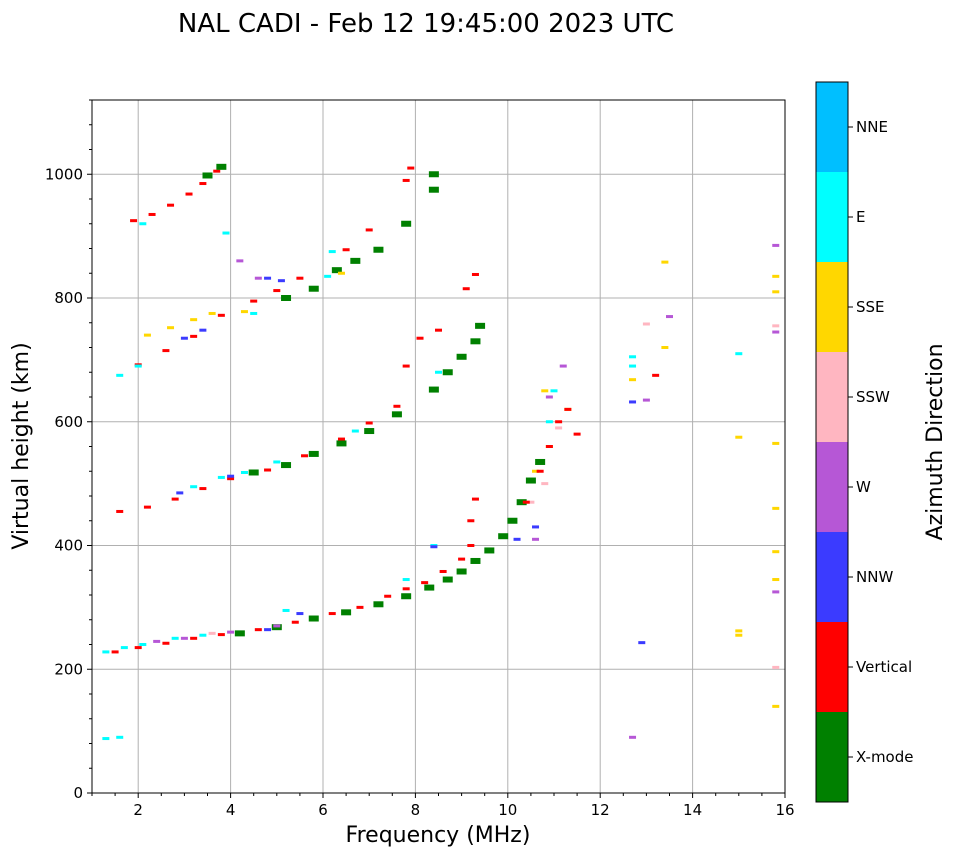 The image size is (958, 857). I want to click on colorbar-label: NNE, so click(872, 127).